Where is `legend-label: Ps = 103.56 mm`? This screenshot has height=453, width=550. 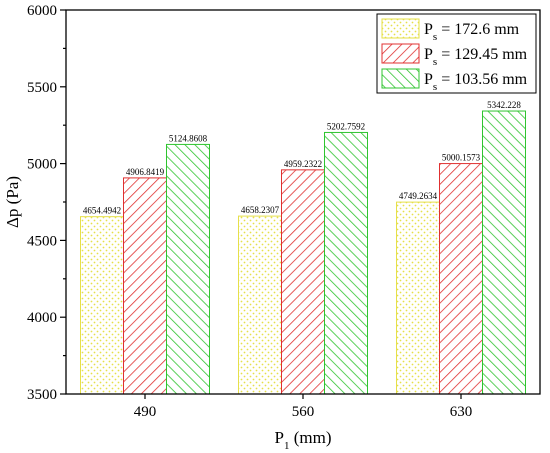
legend-label: Ps = 103.56 mm is located at coordinates (476, 82).